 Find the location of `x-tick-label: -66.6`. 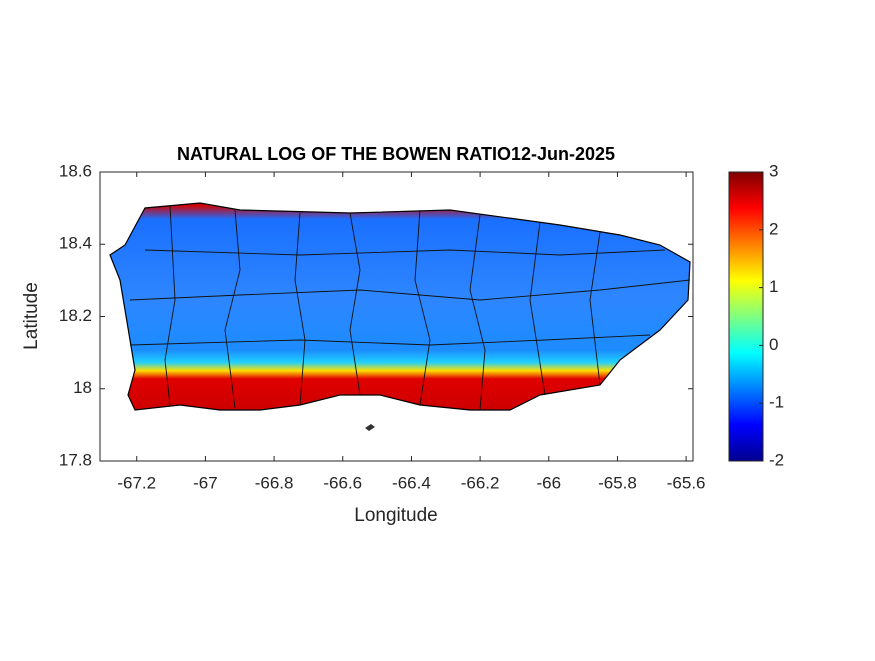

x-tick-label: -66.6 is located at coordinates (342, 482).